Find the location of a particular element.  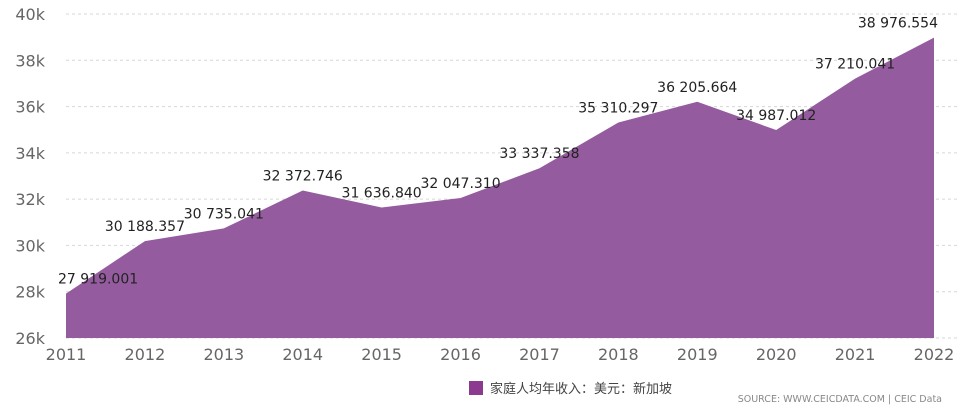

x-tick-label-2019: 2019 is located at coordinates (697, 354).